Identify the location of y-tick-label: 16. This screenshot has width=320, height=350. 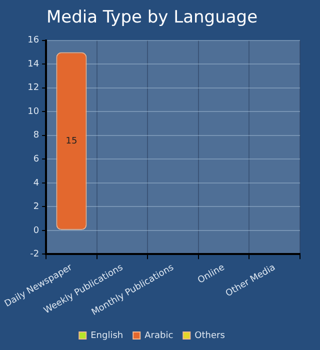
(34, 41).